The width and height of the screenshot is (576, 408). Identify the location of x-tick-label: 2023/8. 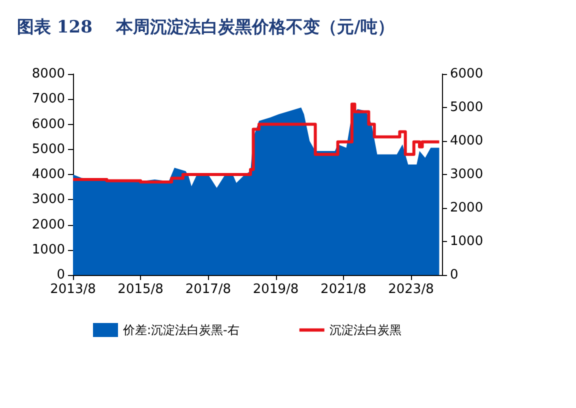
(411, 289).